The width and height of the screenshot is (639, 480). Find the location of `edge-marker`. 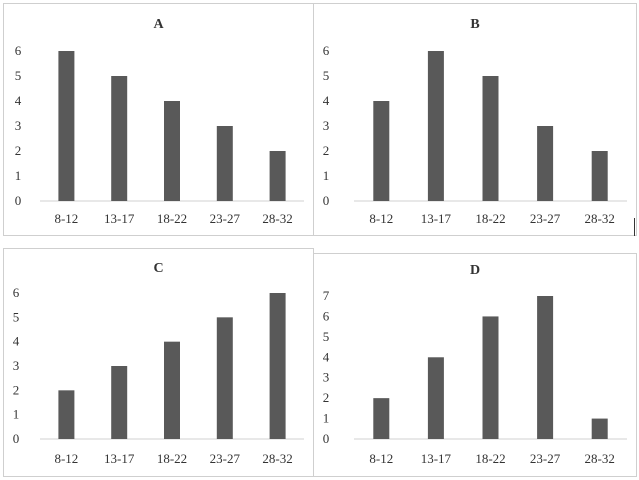

edge-marker is located at coordinates (634, 227).